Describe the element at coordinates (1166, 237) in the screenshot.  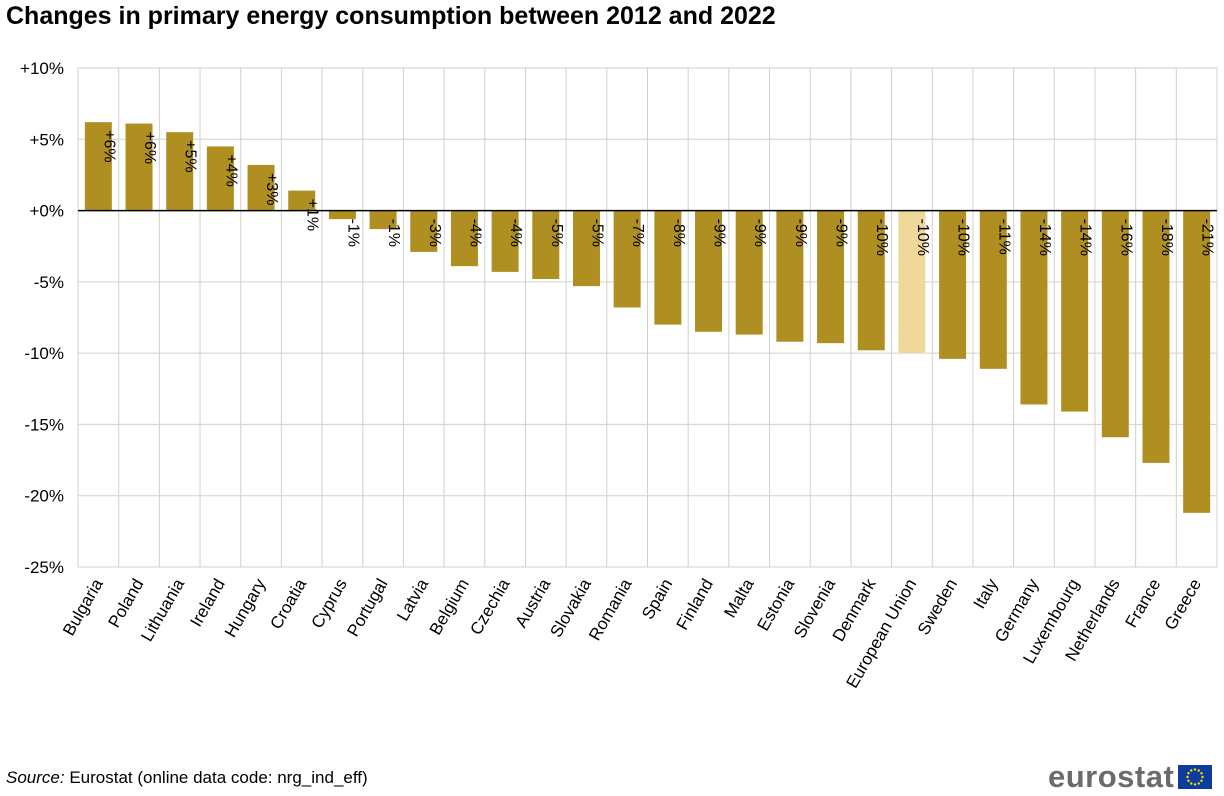
I see `data-label: -18%` at that location.